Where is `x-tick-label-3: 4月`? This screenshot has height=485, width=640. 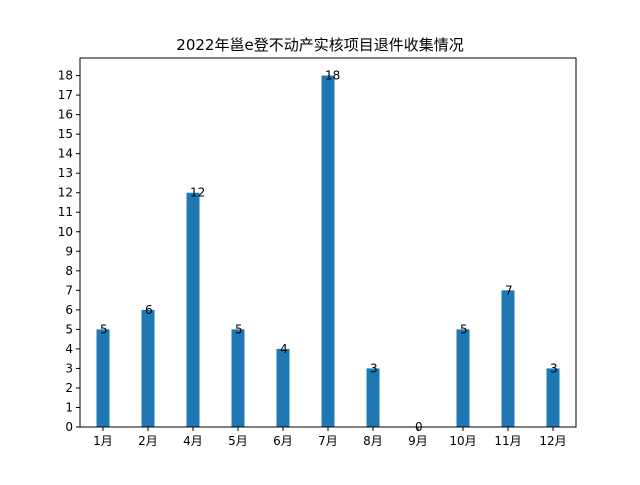
x-tick-label-3: 4月 is located at coordinates (193, 441).